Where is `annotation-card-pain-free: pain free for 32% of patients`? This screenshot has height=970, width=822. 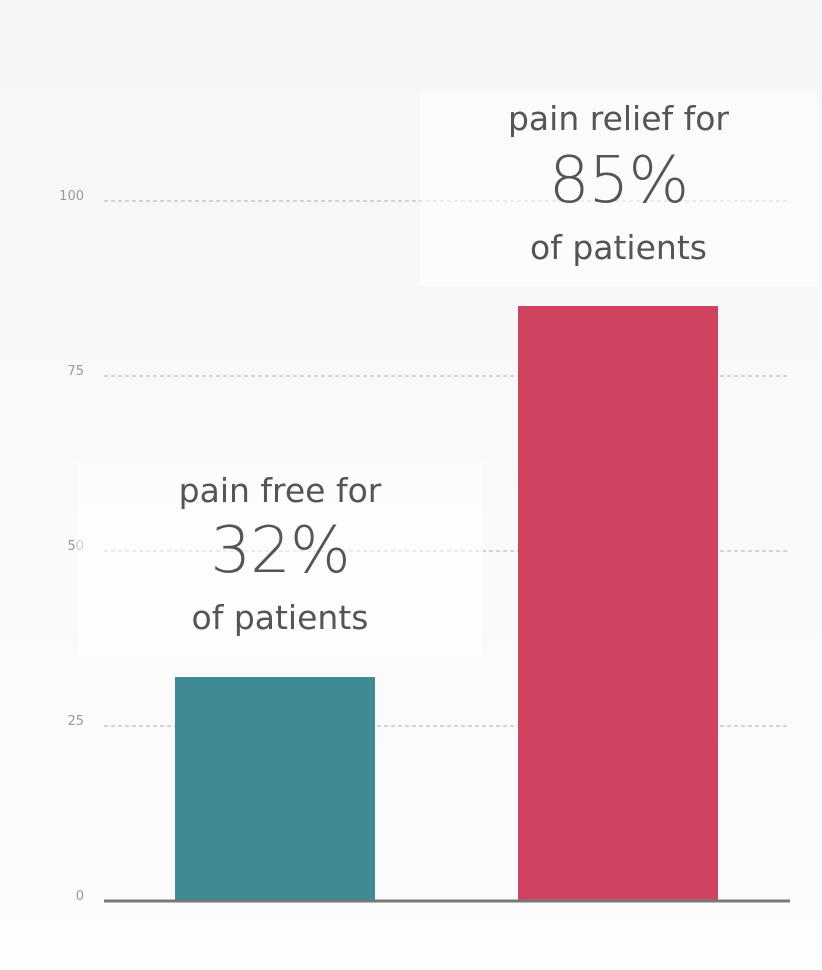
annotation-card-pain-free: pain free for 32% of patients is located at coordinates (280, 559).